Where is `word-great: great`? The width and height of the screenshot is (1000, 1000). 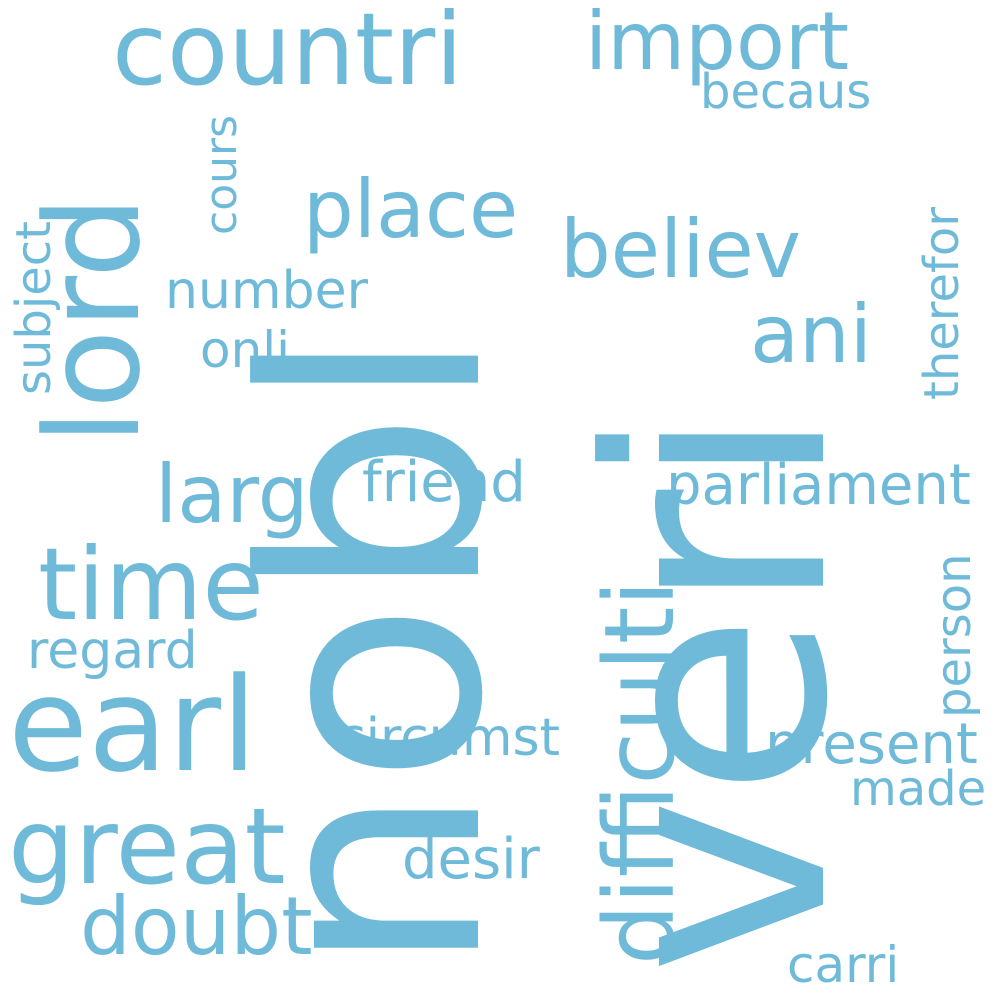 word-great: great is located at coordinates (147, 847).